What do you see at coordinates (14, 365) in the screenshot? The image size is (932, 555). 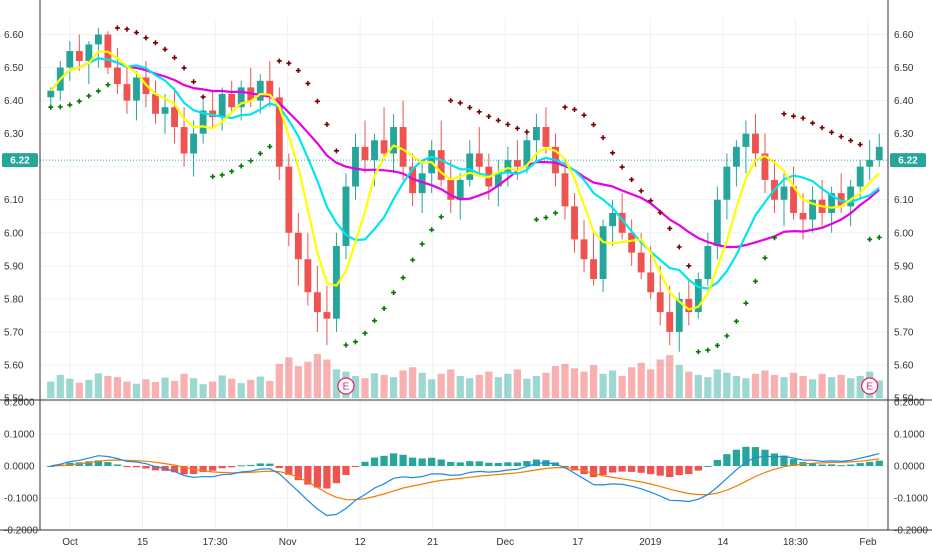 I see `y-axis-label-left: 5.60` at bounding box center [14, 365].